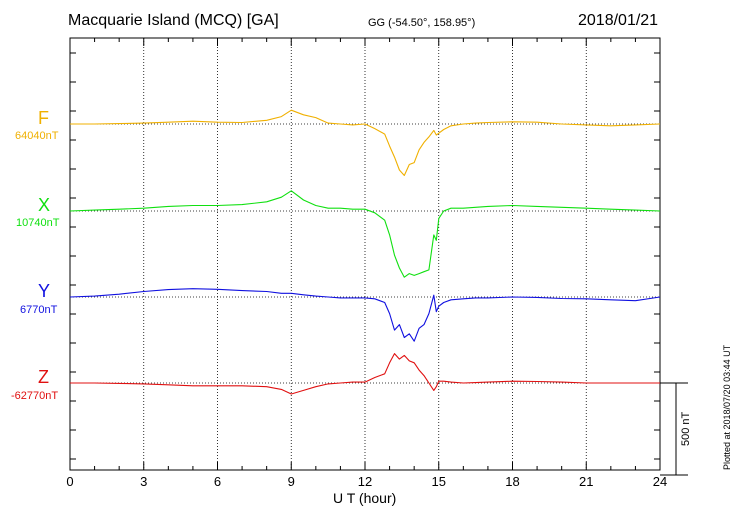 This screenshot has width=730, height=520. Describe the element at coordinates (512, 481) in the screenshot. I see `x-tick-label-6: 18` at that location.